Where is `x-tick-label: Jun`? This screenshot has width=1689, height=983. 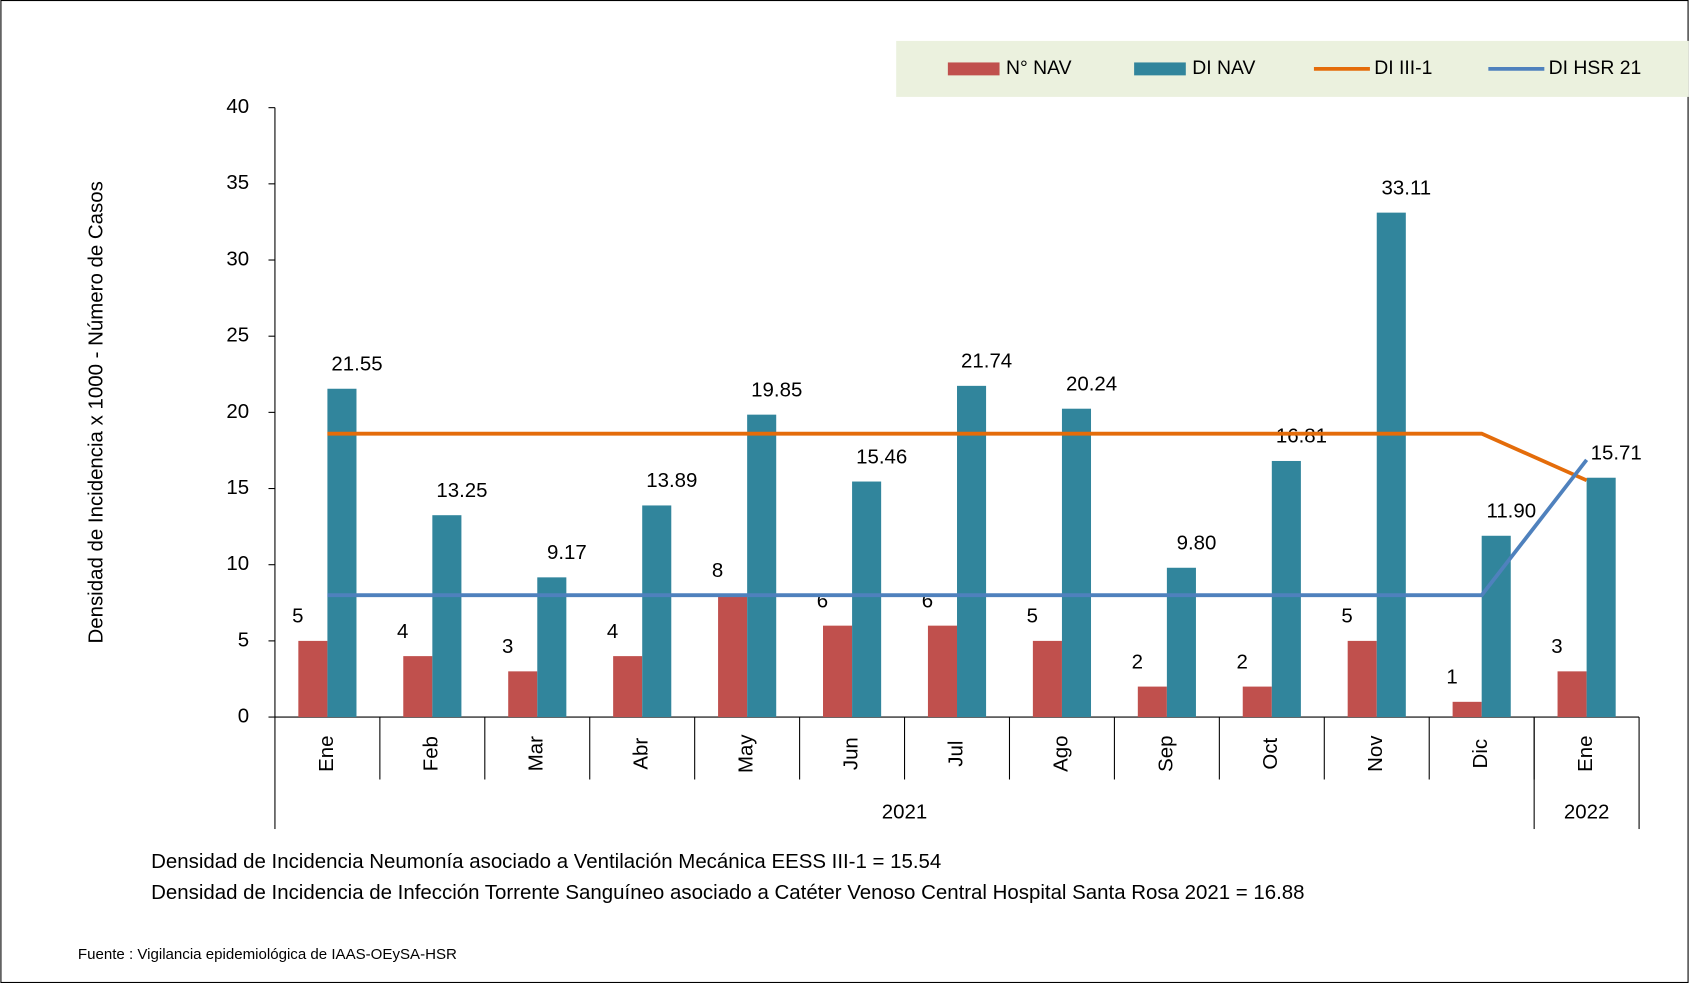
x-tick-label: Jun is located at coordinates (850, 753).